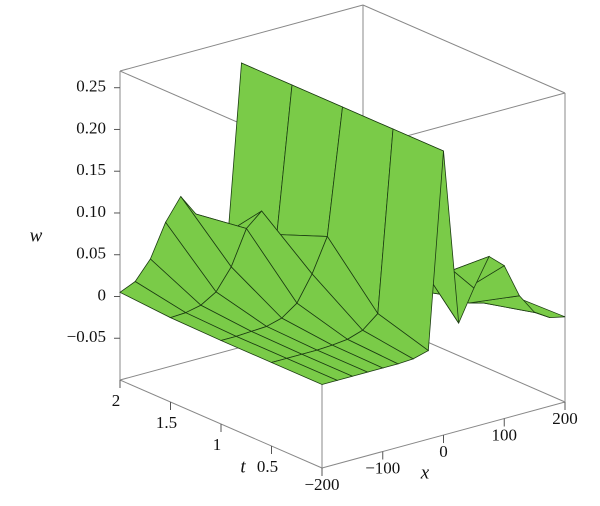 Image resolution: width=600 pixels, height=506 pixels. What do you see at coordinates (36, 235) in the screenshot?
I see `z-axis-label: w` at bounding box center [36, 235].